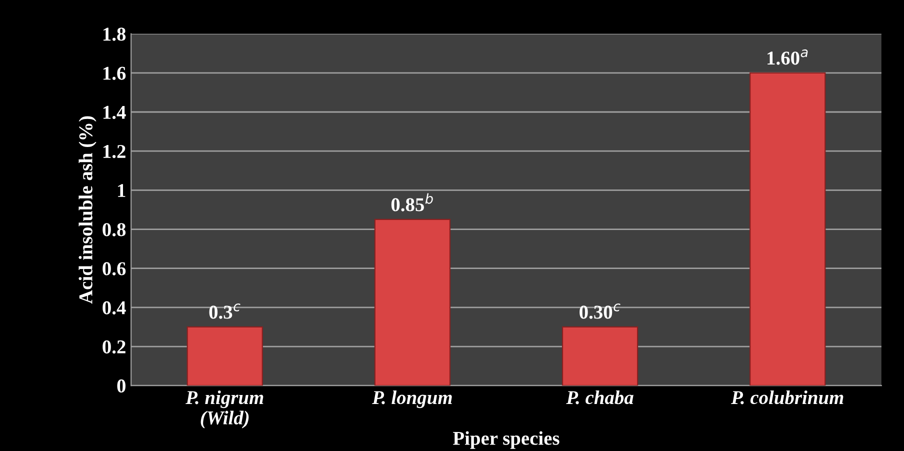  Describe the element at coordinates (600, 311) in the screenshot. I see `data-label: 0.30$^{c}$` at that location.